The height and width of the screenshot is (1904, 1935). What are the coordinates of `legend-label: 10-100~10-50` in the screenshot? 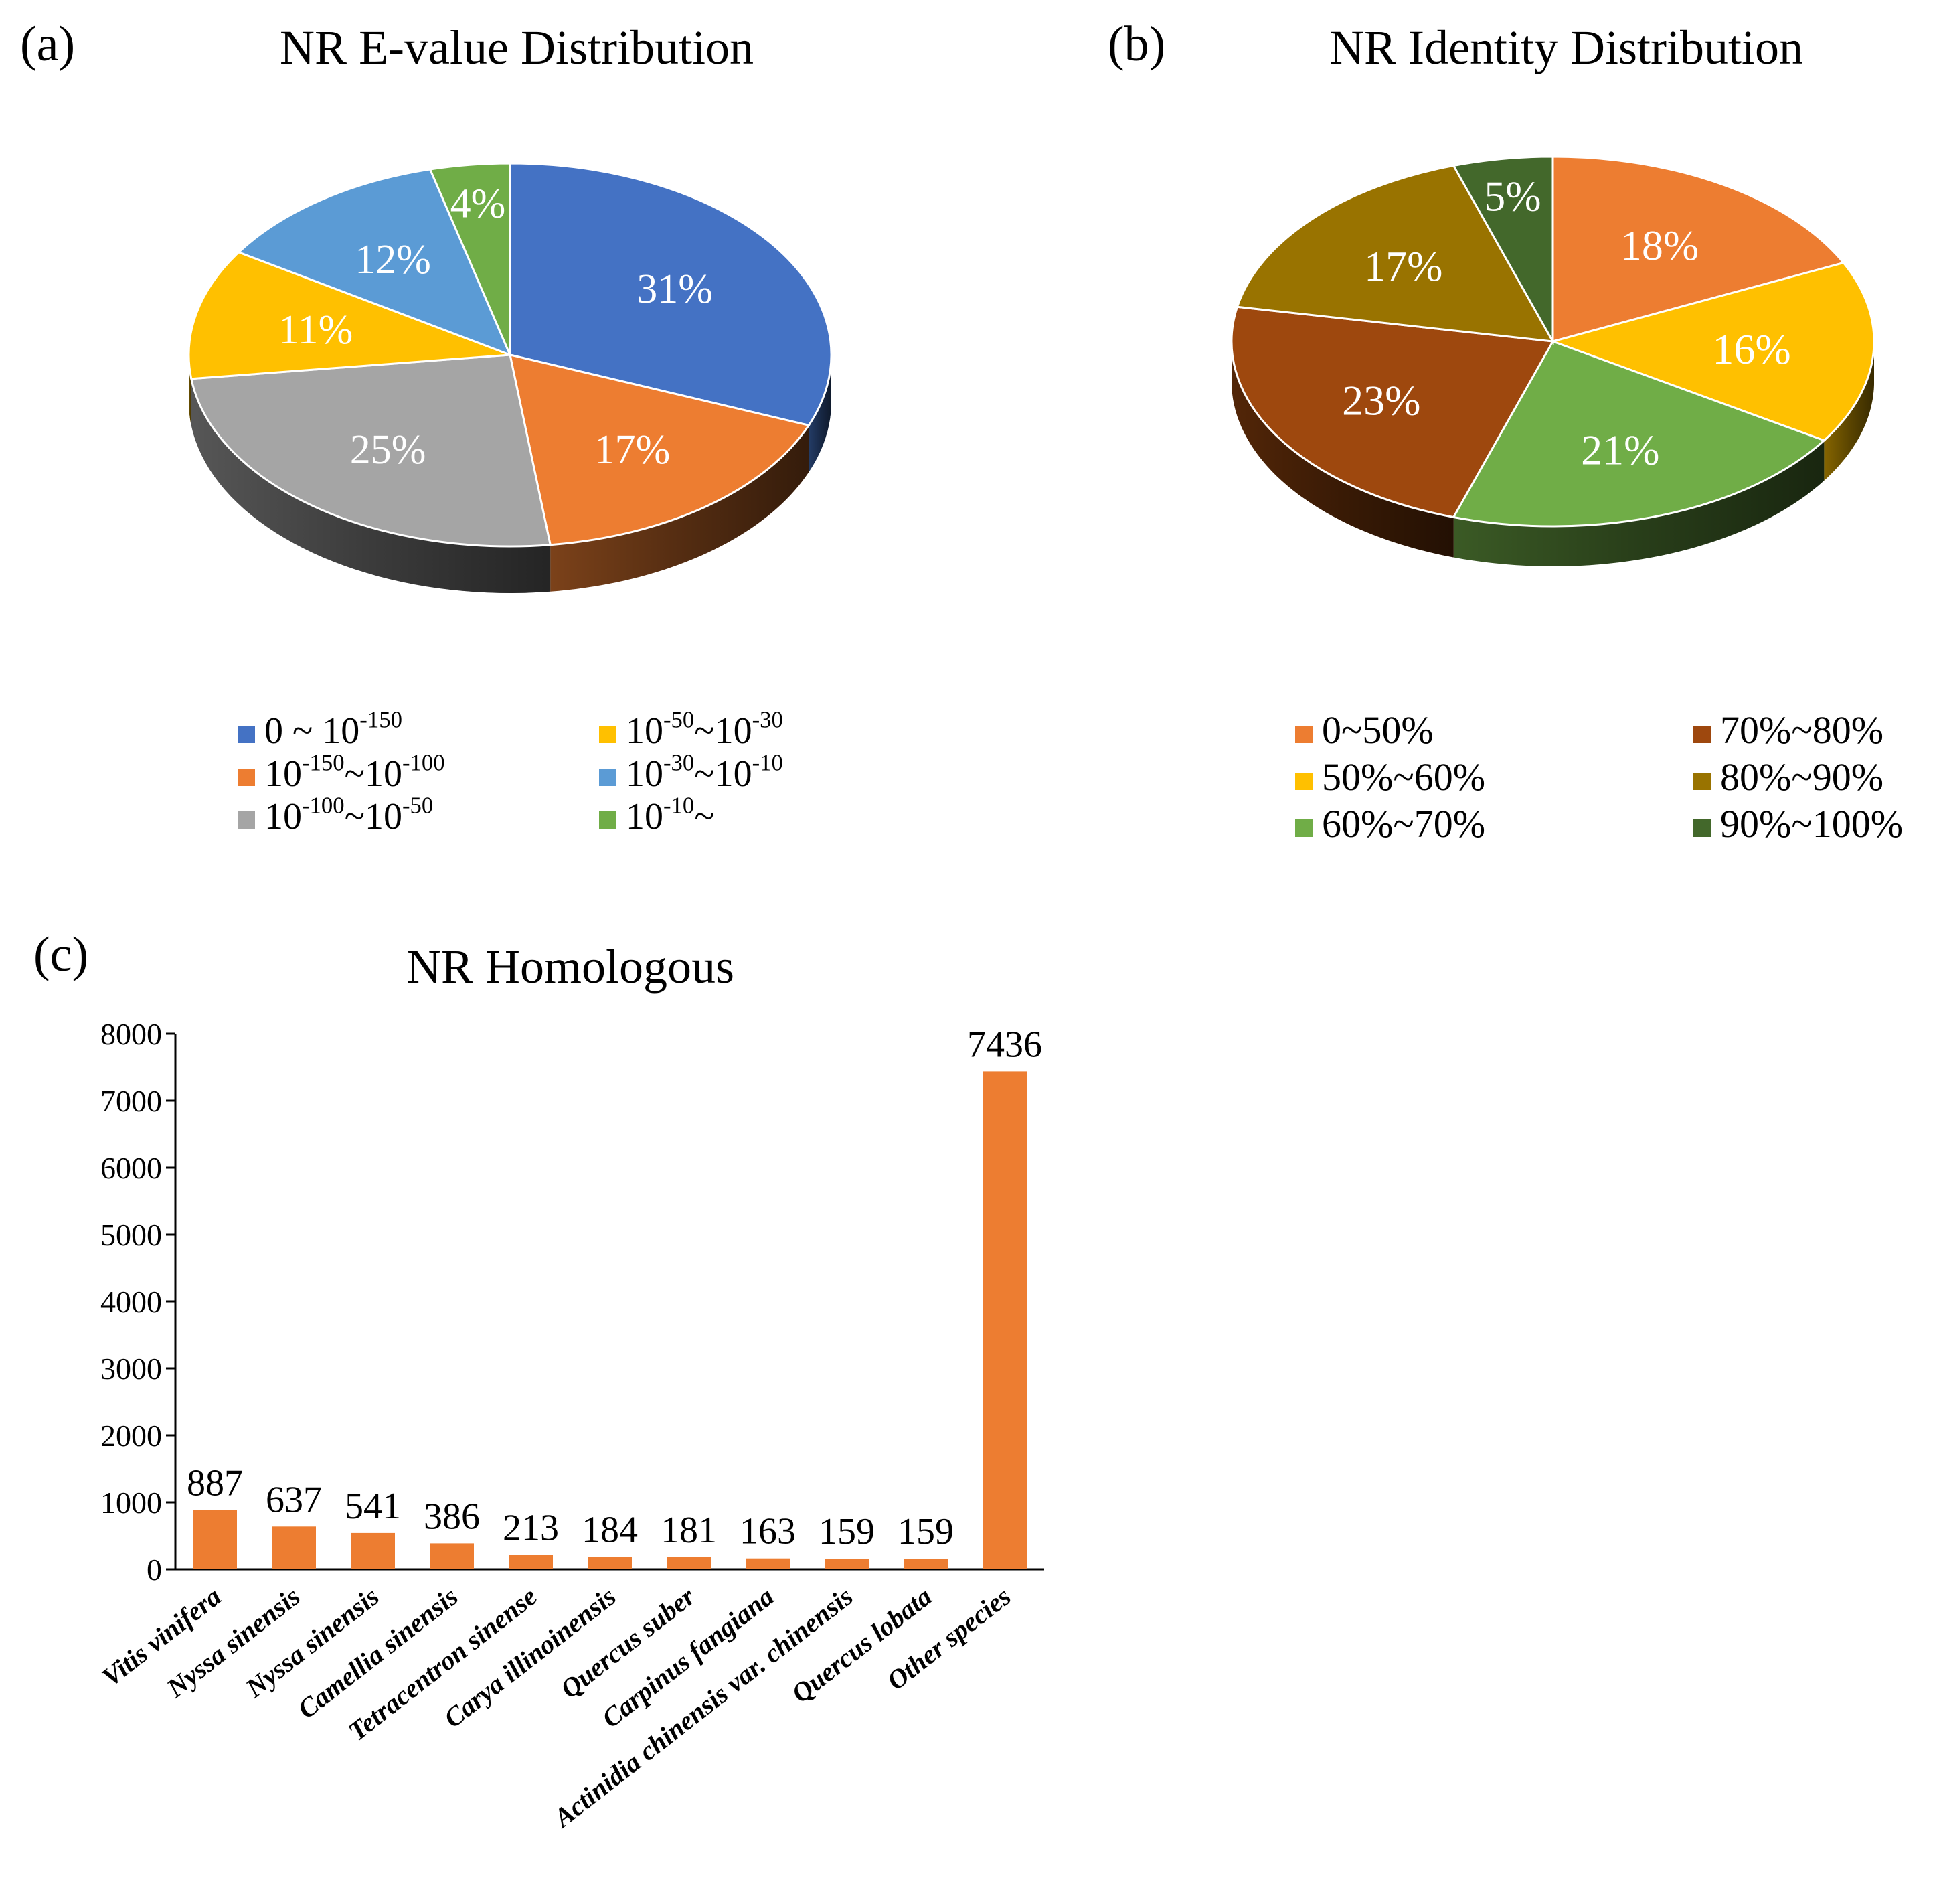 It's located at (348, 815).